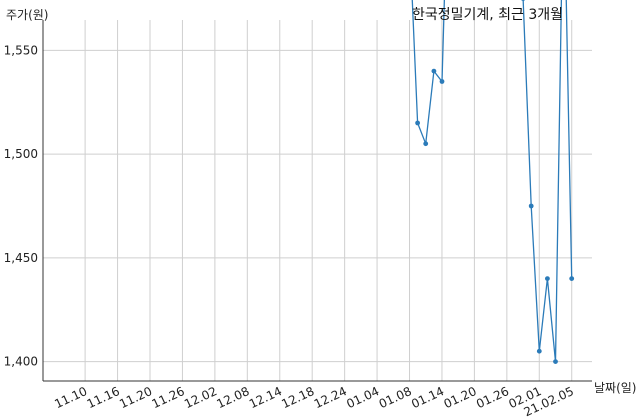  Describe the element at coordinates (615, 388) in the screenshot. I see `x-axis-label: 날짜(일)` at that location.